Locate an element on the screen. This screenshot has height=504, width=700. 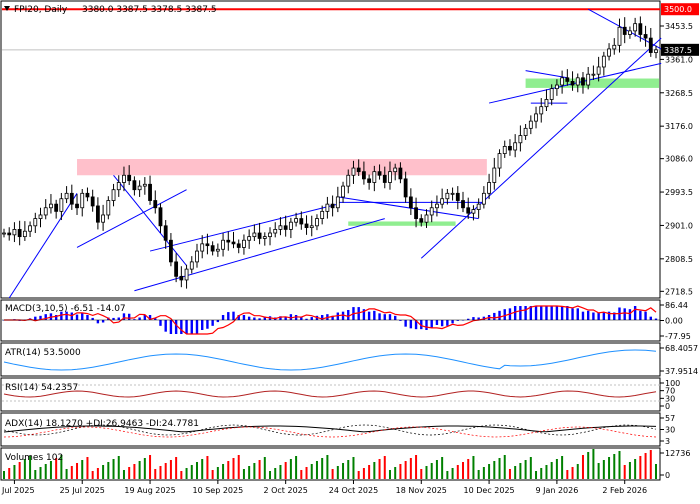
time-axis-label: 10 Sep 2025 is located at coordinates (218, 490).